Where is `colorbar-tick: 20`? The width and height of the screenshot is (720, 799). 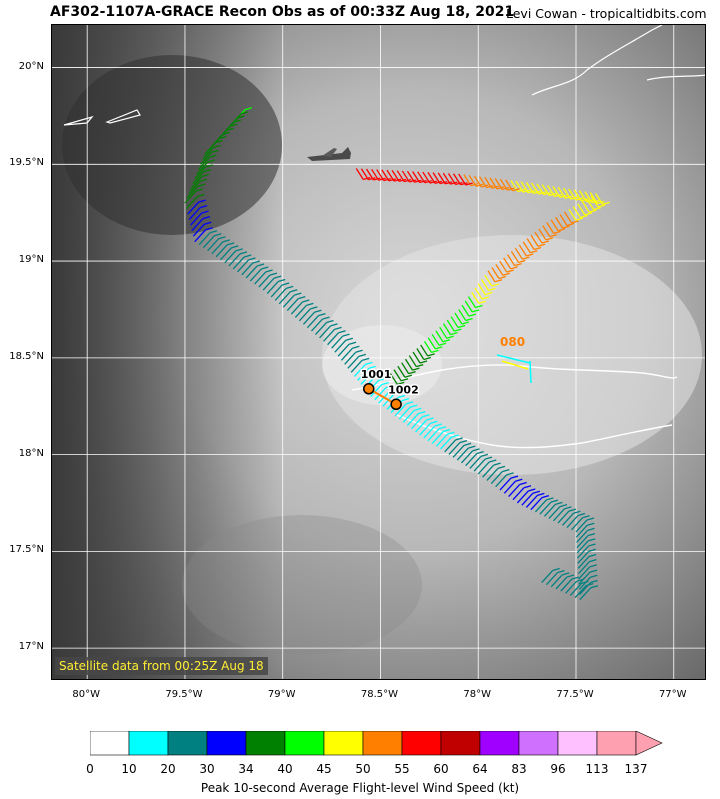 colorbar-tick: 20 is located at coordinates (168, 769).